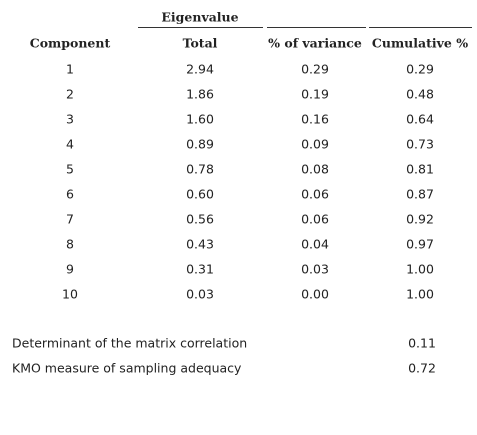 This screenshot has width=477, height=435. I want to click on cell: 5, so click(70, 169).